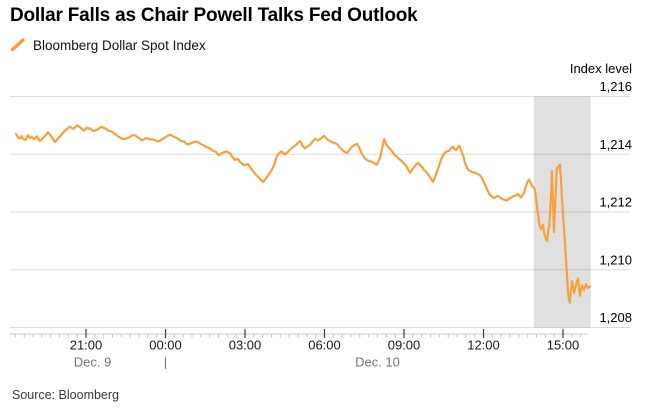  What do you see at coordinates (615, 259) in the screenshot?
I see `y-tick-label: 1,210` at bounding box center [615, 259].